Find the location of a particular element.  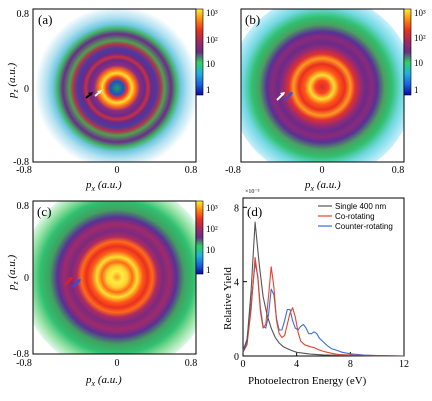

colorbar-b-tick-10: 10 is located at coordinates (419, 63).